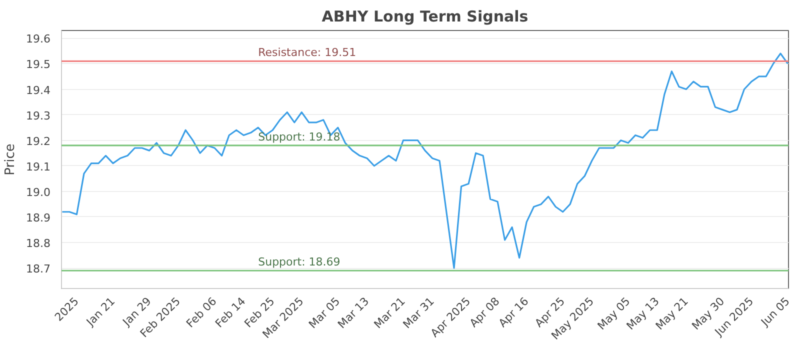  Describe the element at coordinates (38, 90) in the screenshot. I see `y-tick-label: 19.4` at that location.